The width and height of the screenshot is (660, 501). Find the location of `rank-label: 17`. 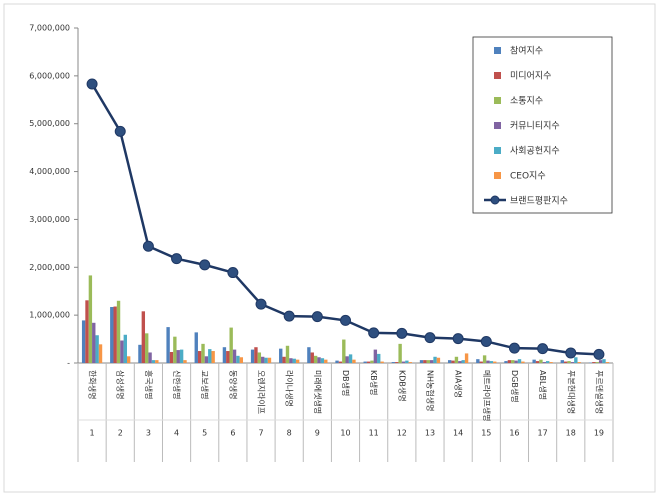

rank-label: 17 is located at coordinates (543, 433).